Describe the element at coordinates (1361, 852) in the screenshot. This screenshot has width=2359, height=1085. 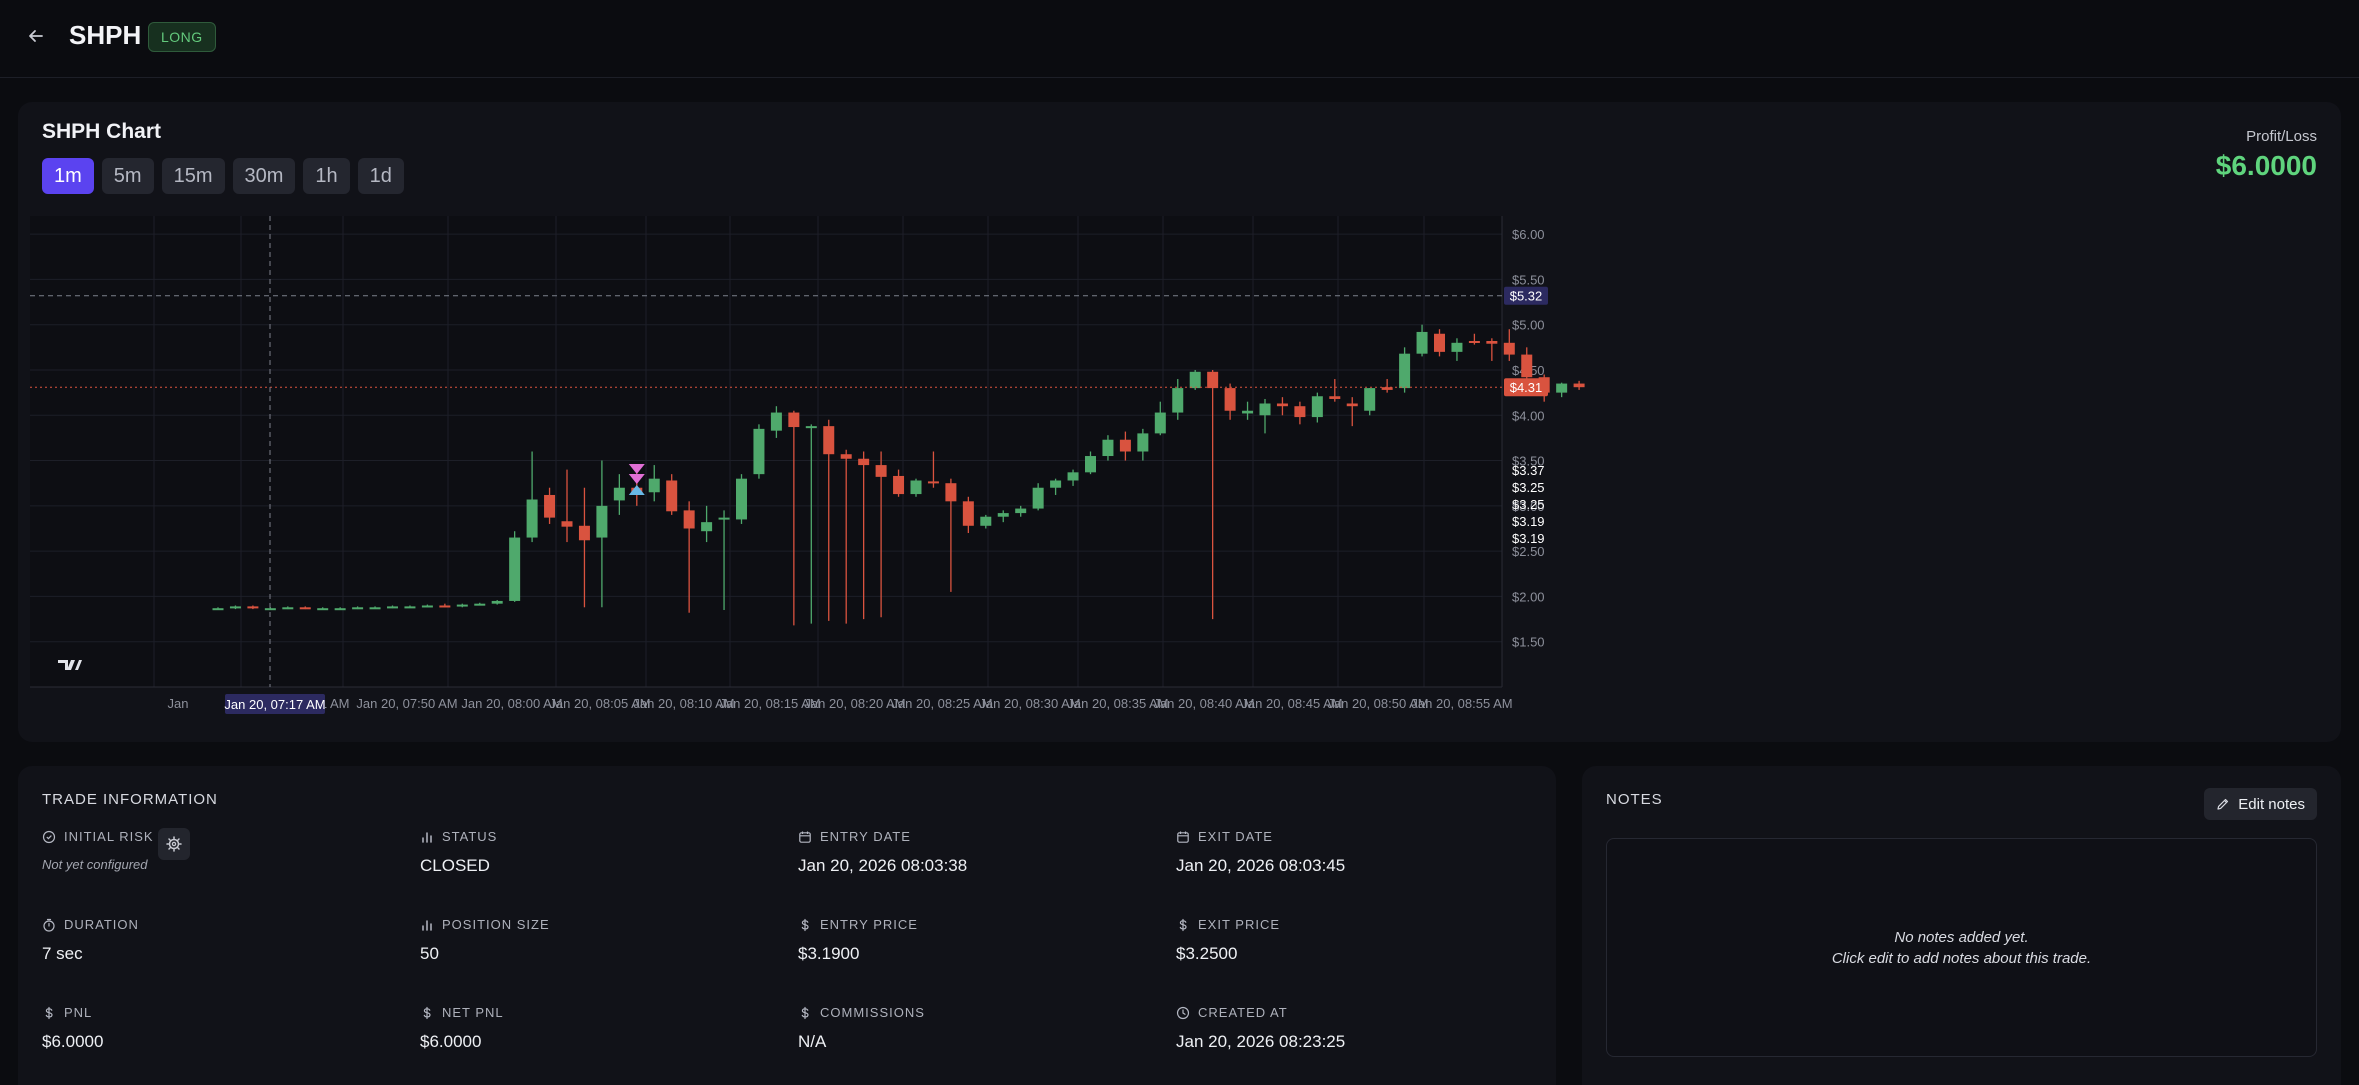
I see `field-exit-date: EXIT DATE Jan 20, 2026 08:03:45` at that location.